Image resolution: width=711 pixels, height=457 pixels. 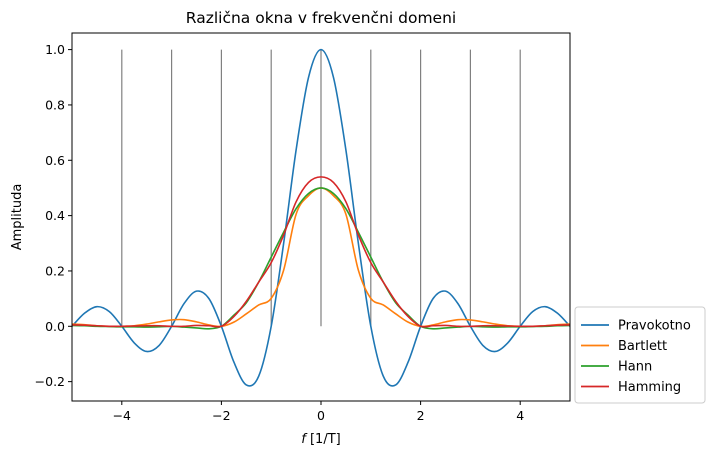 What do you see at coordinates (55, 270) in the screenshot?
I see `y-tick-label: 0.2` at bounding box center [55, 270].